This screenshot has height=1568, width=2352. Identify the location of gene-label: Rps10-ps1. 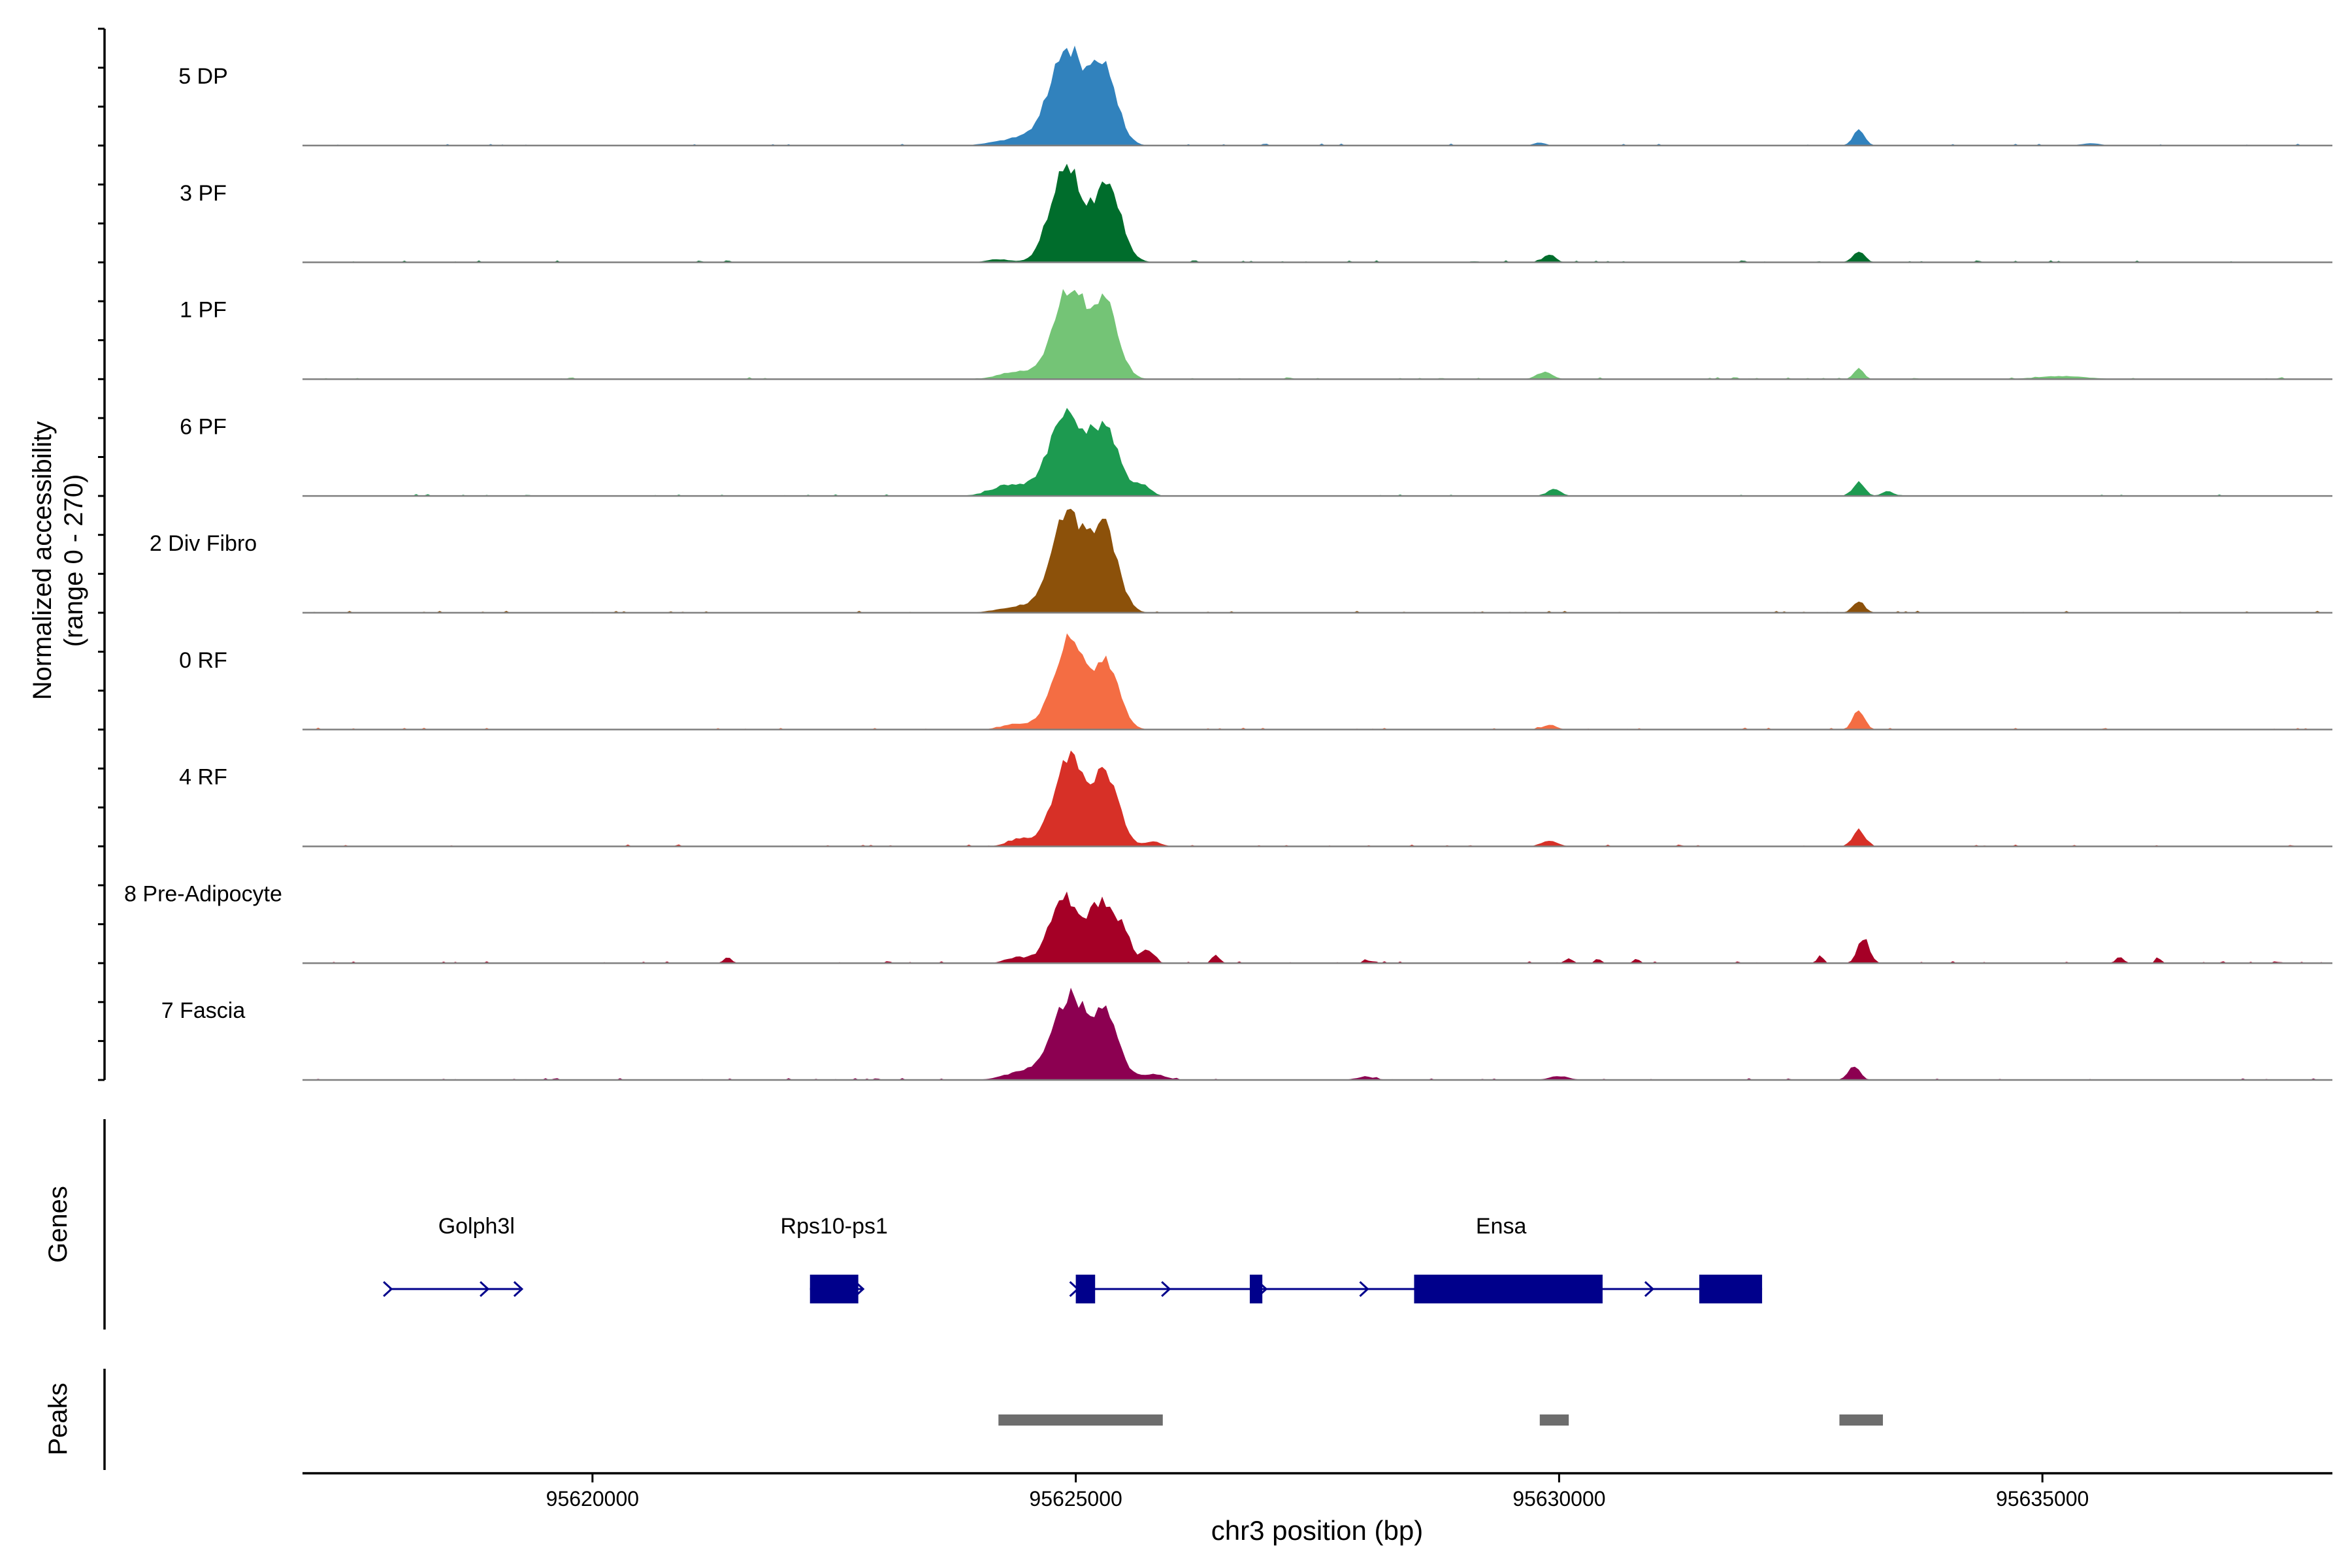
(834, 1226).